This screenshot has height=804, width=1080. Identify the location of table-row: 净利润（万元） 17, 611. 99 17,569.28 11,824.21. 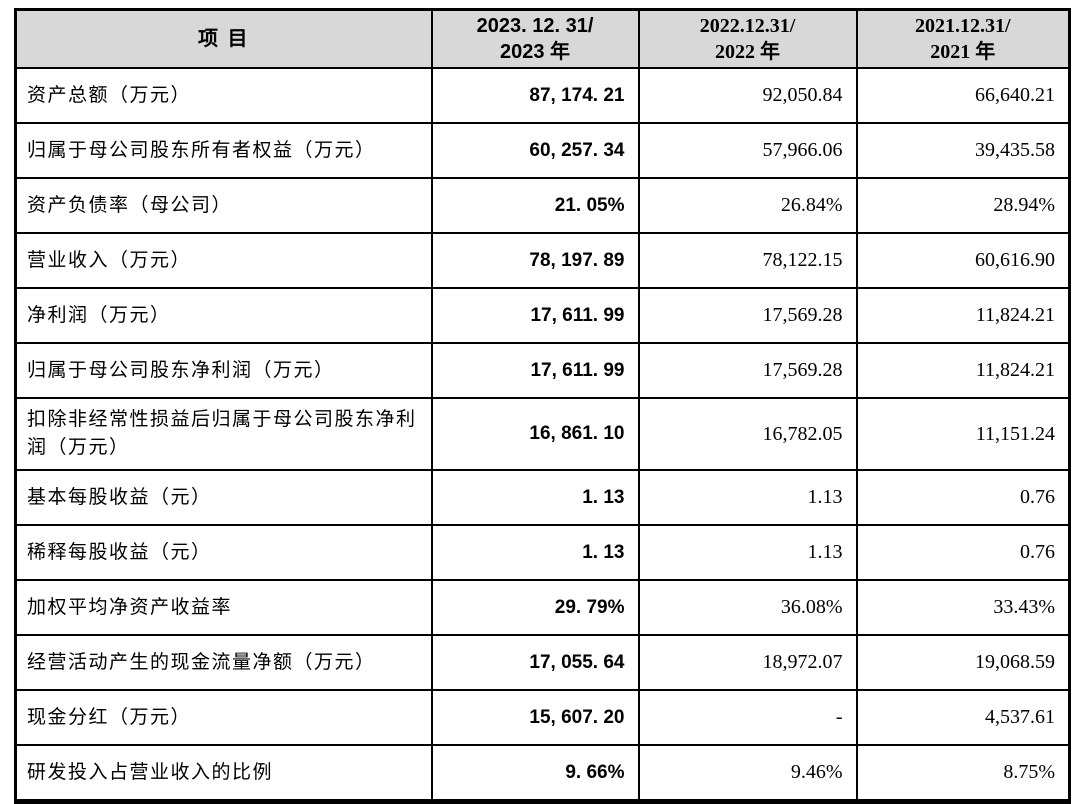
(542, 315).